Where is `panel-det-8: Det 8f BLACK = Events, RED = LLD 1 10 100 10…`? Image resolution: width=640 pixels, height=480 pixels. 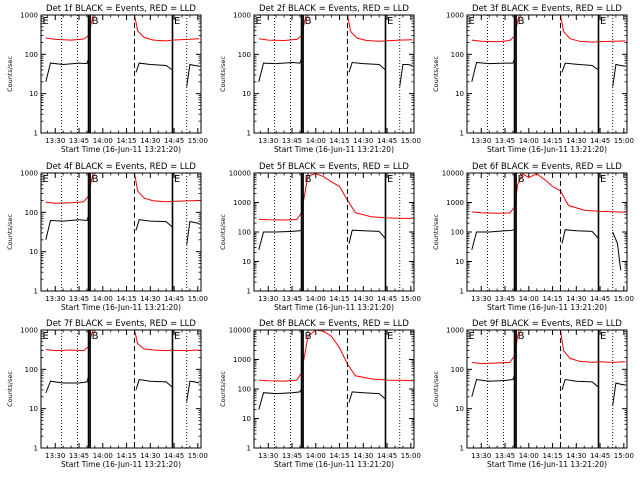 panel-det-8: Det 8f BLACK = Events, RED = LLD 1 10 100 10… is located at coordinates (320, 394).